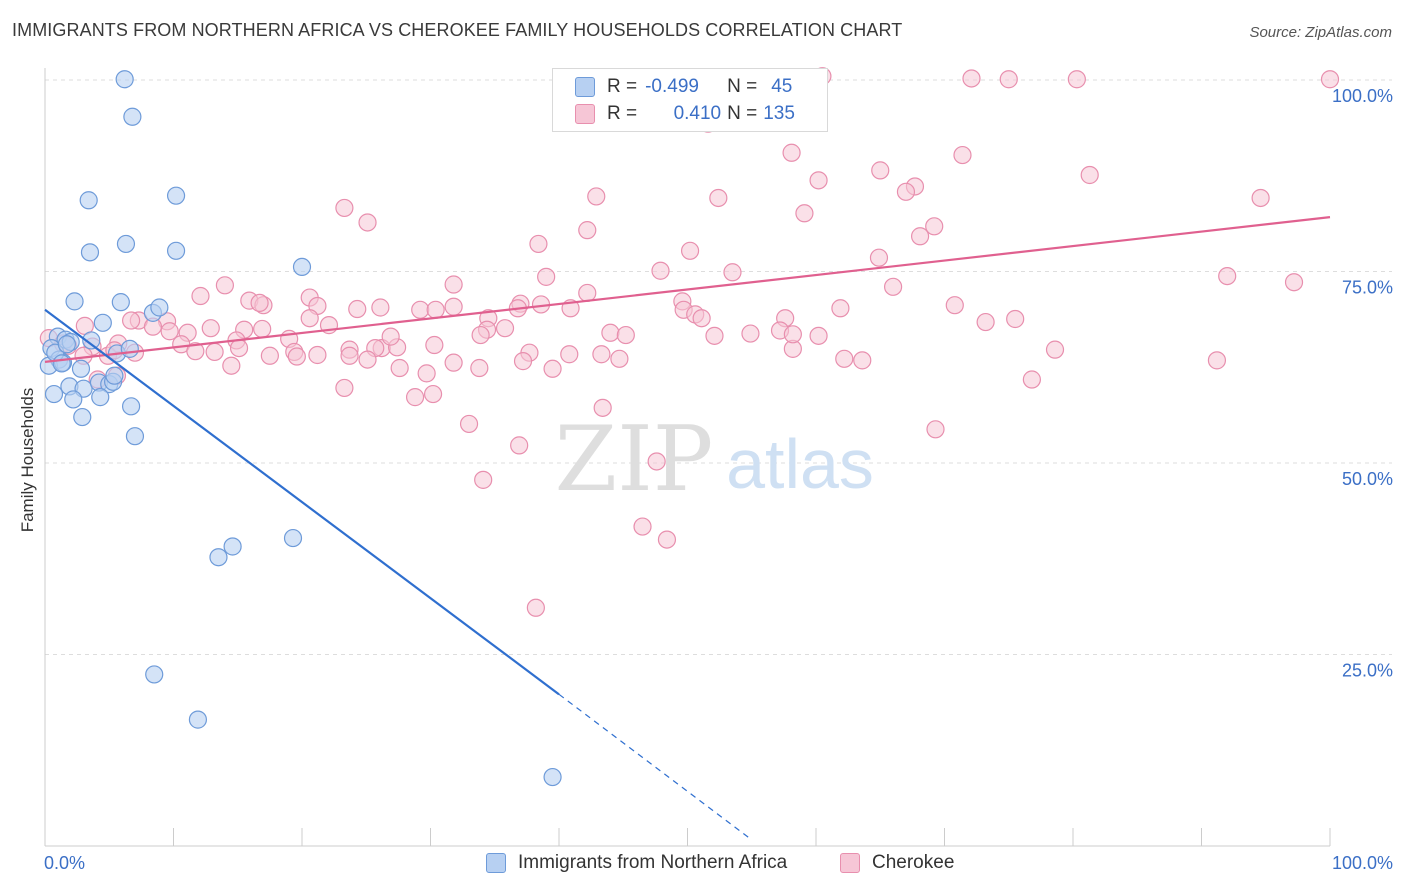 This screenshot has width=1406, height=892. I want to click on y-tick-label: 100.0%, so click(1362, 96).